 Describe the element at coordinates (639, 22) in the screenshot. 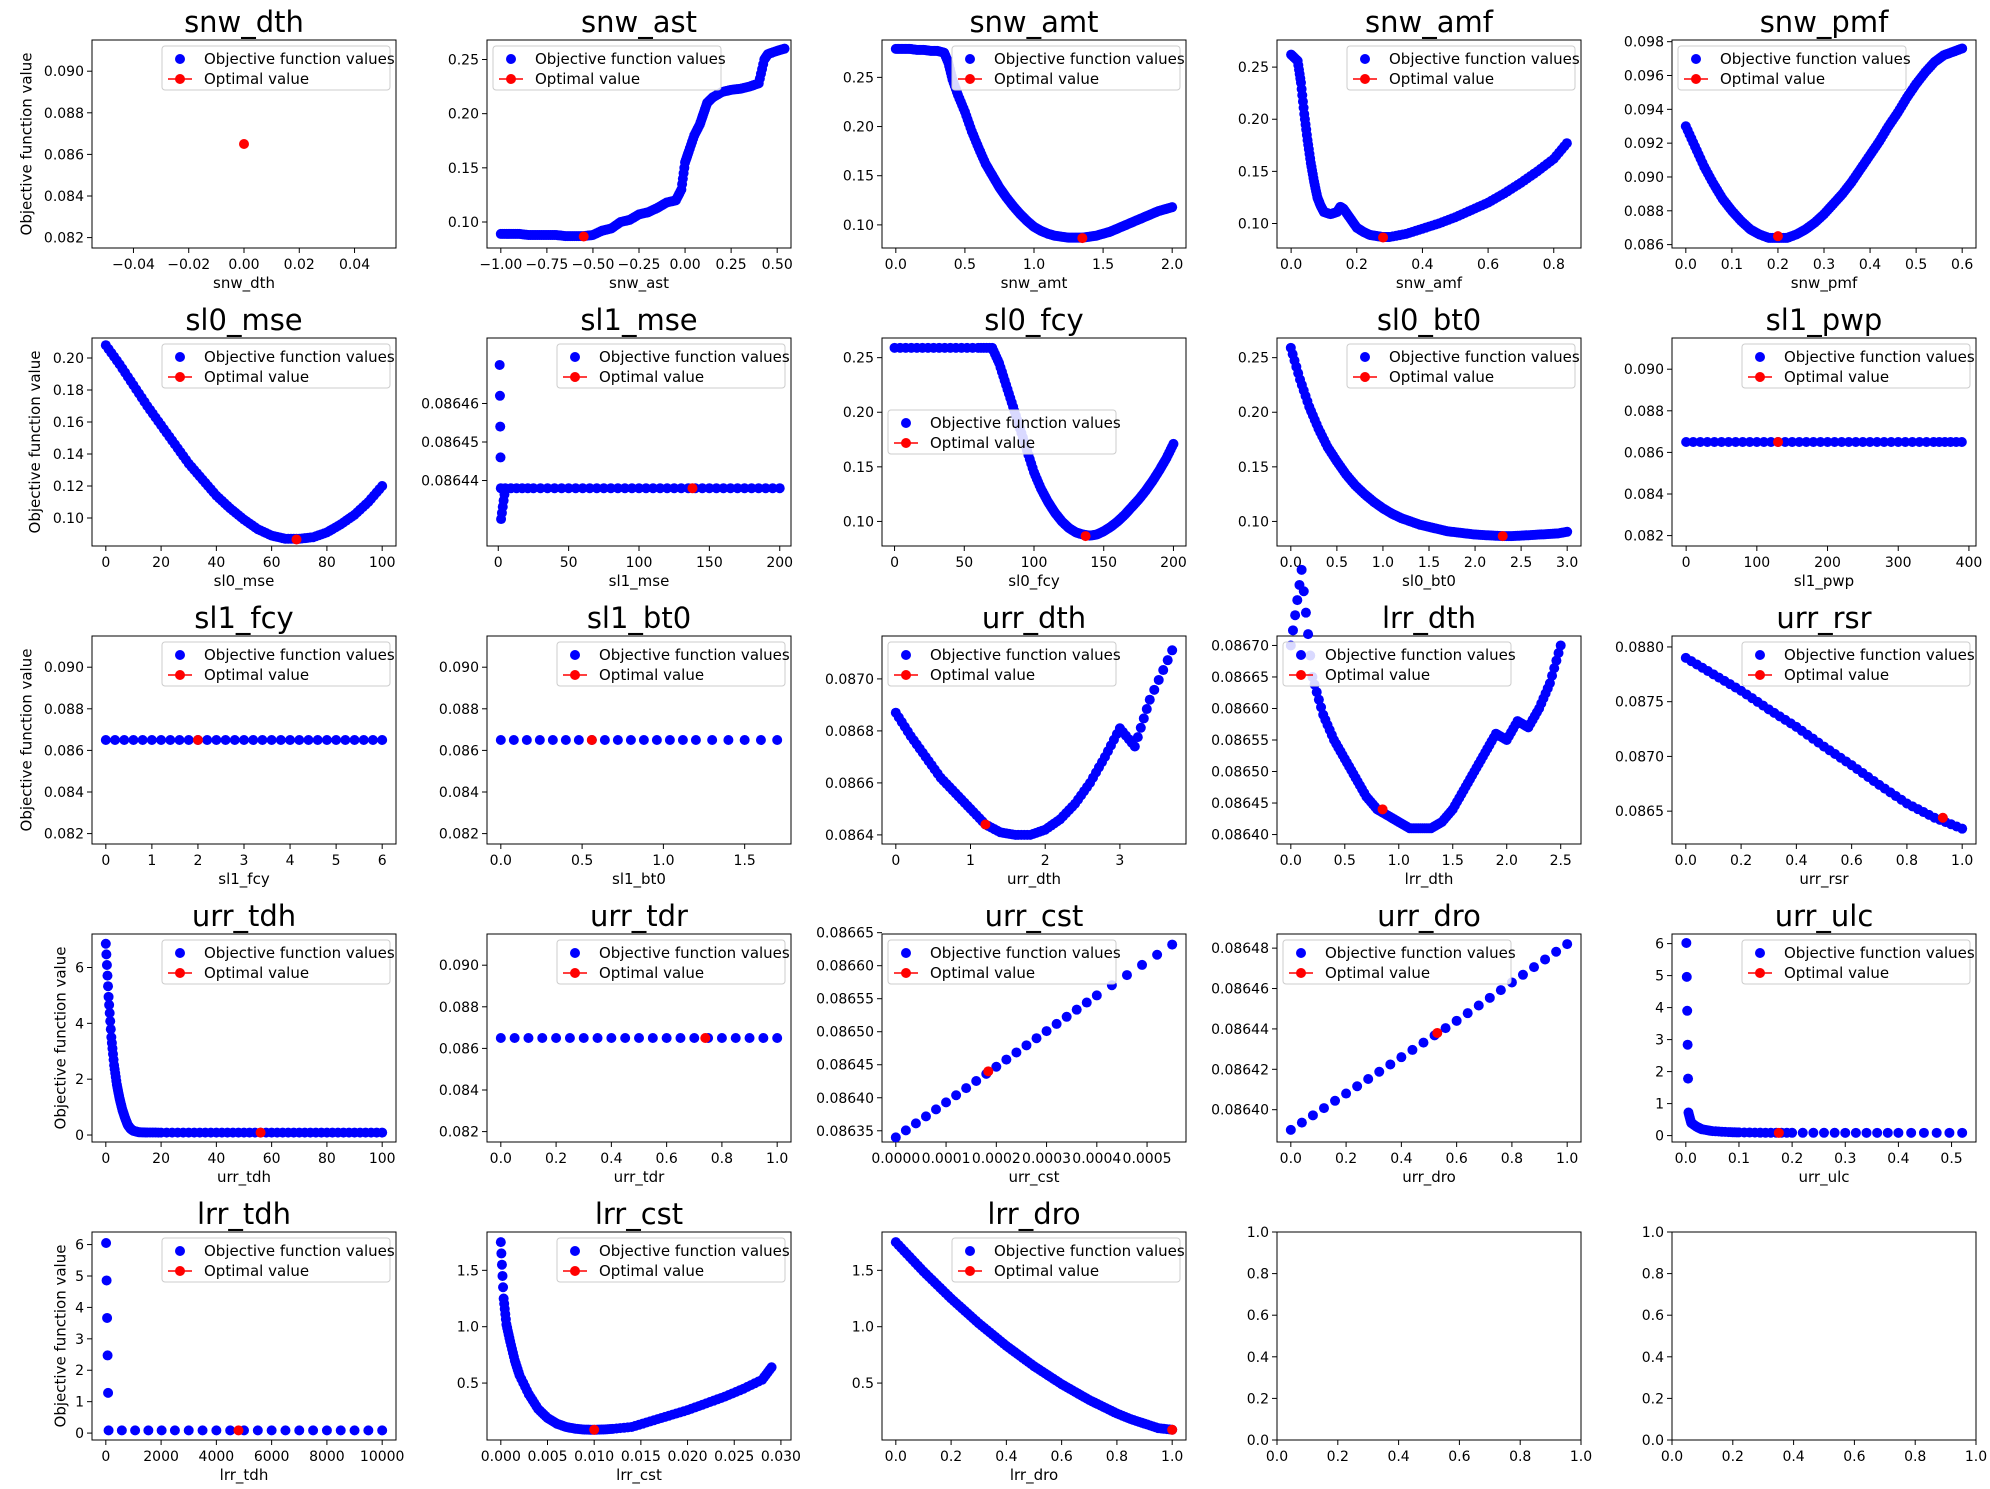

I see `subplot-title: snw_ast` at that location.